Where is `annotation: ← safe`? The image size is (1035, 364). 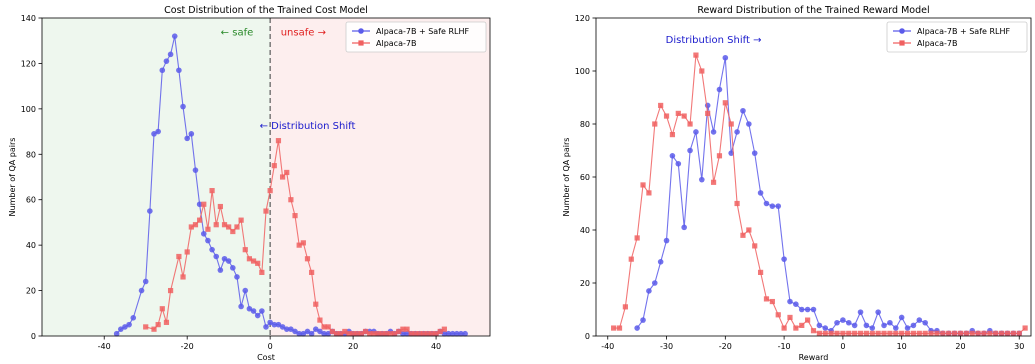
annotation: ← safe is located at coordinates (237, 33).